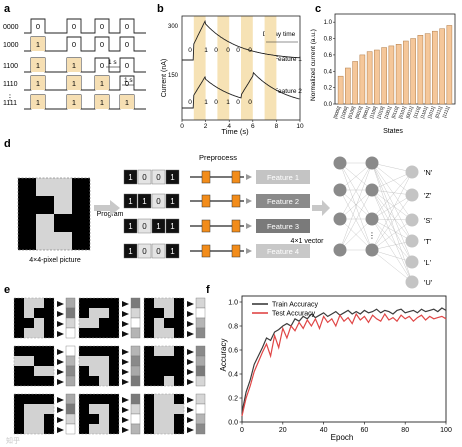 Image resolution: width=462 pixels, height=447 pixels. I want to click on legend-entry: Train Accuracy, so click(295, 305).